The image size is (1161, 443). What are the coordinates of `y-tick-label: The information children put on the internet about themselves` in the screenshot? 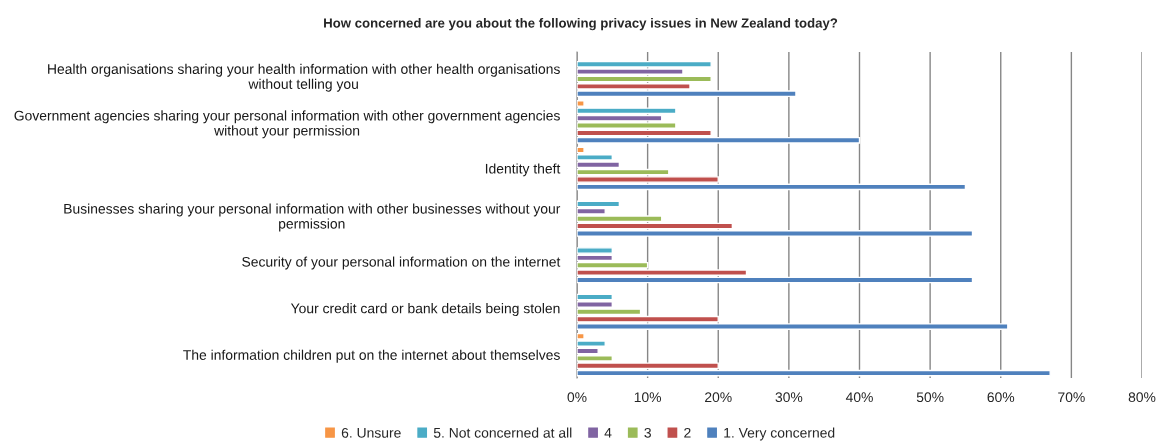 It's located at (371, 356).